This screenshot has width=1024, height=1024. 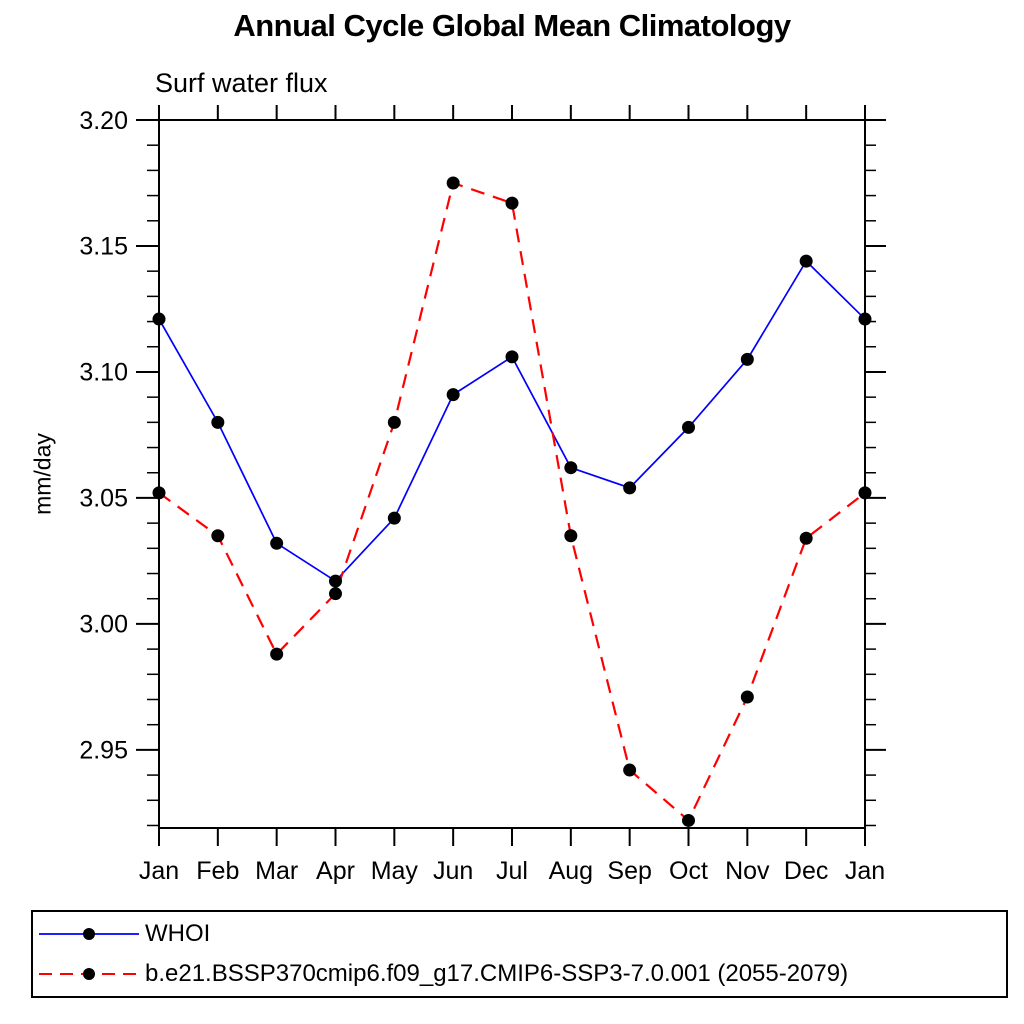 What do you see at coordinates (335, 871) in the screenshot?
I see `x-tick-label: Apr` at bounding box center [335, 871].